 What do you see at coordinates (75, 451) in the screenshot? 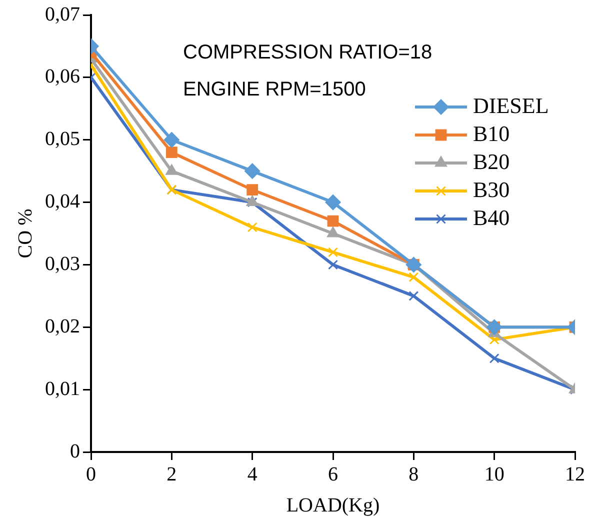
I see `y-tick-label: 0` at bounding box center [75, 451].